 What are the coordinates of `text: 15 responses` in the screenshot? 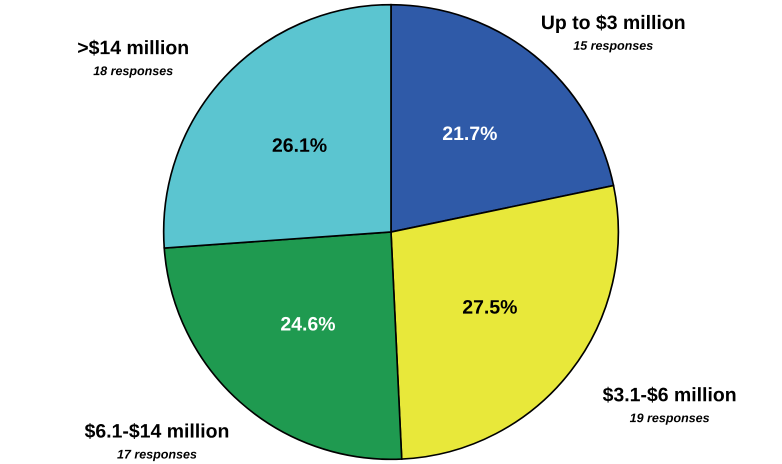 It's located at (613, 46).